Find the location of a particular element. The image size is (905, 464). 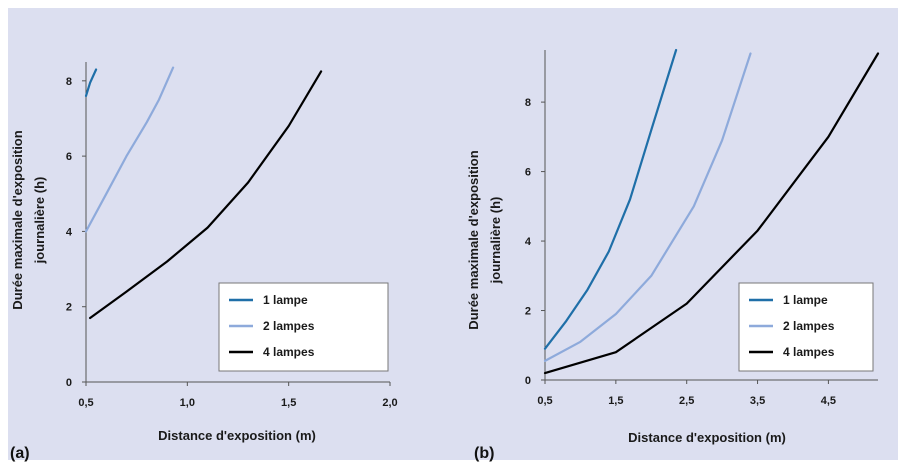

panel-label: (b) is located at coordinates (484, 453).